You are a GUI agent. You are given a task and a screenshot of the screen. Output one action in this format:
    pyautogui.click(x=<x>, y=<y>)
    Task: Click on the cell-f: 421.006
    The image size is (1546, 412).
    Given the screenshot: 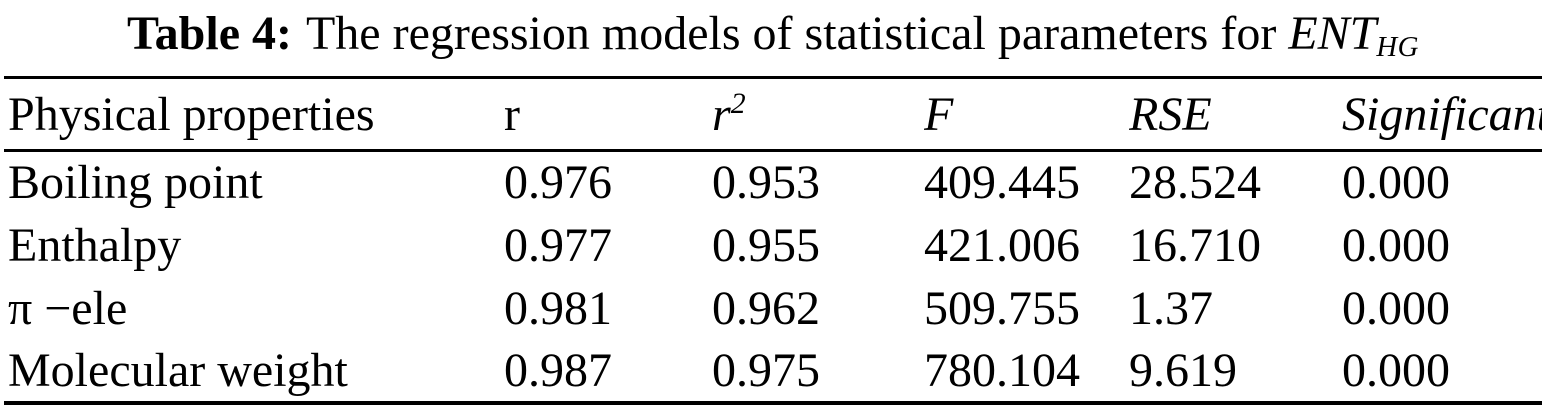 What is the action you would take?
    pyautogui.click(x=1002, y=245)
    